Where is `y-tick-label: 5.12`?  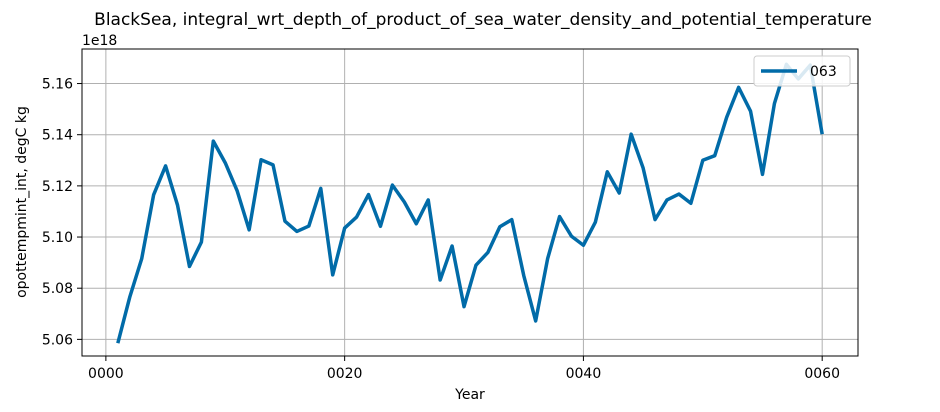
y-tick-label: 5.12 is located at coordinates (57, 187).